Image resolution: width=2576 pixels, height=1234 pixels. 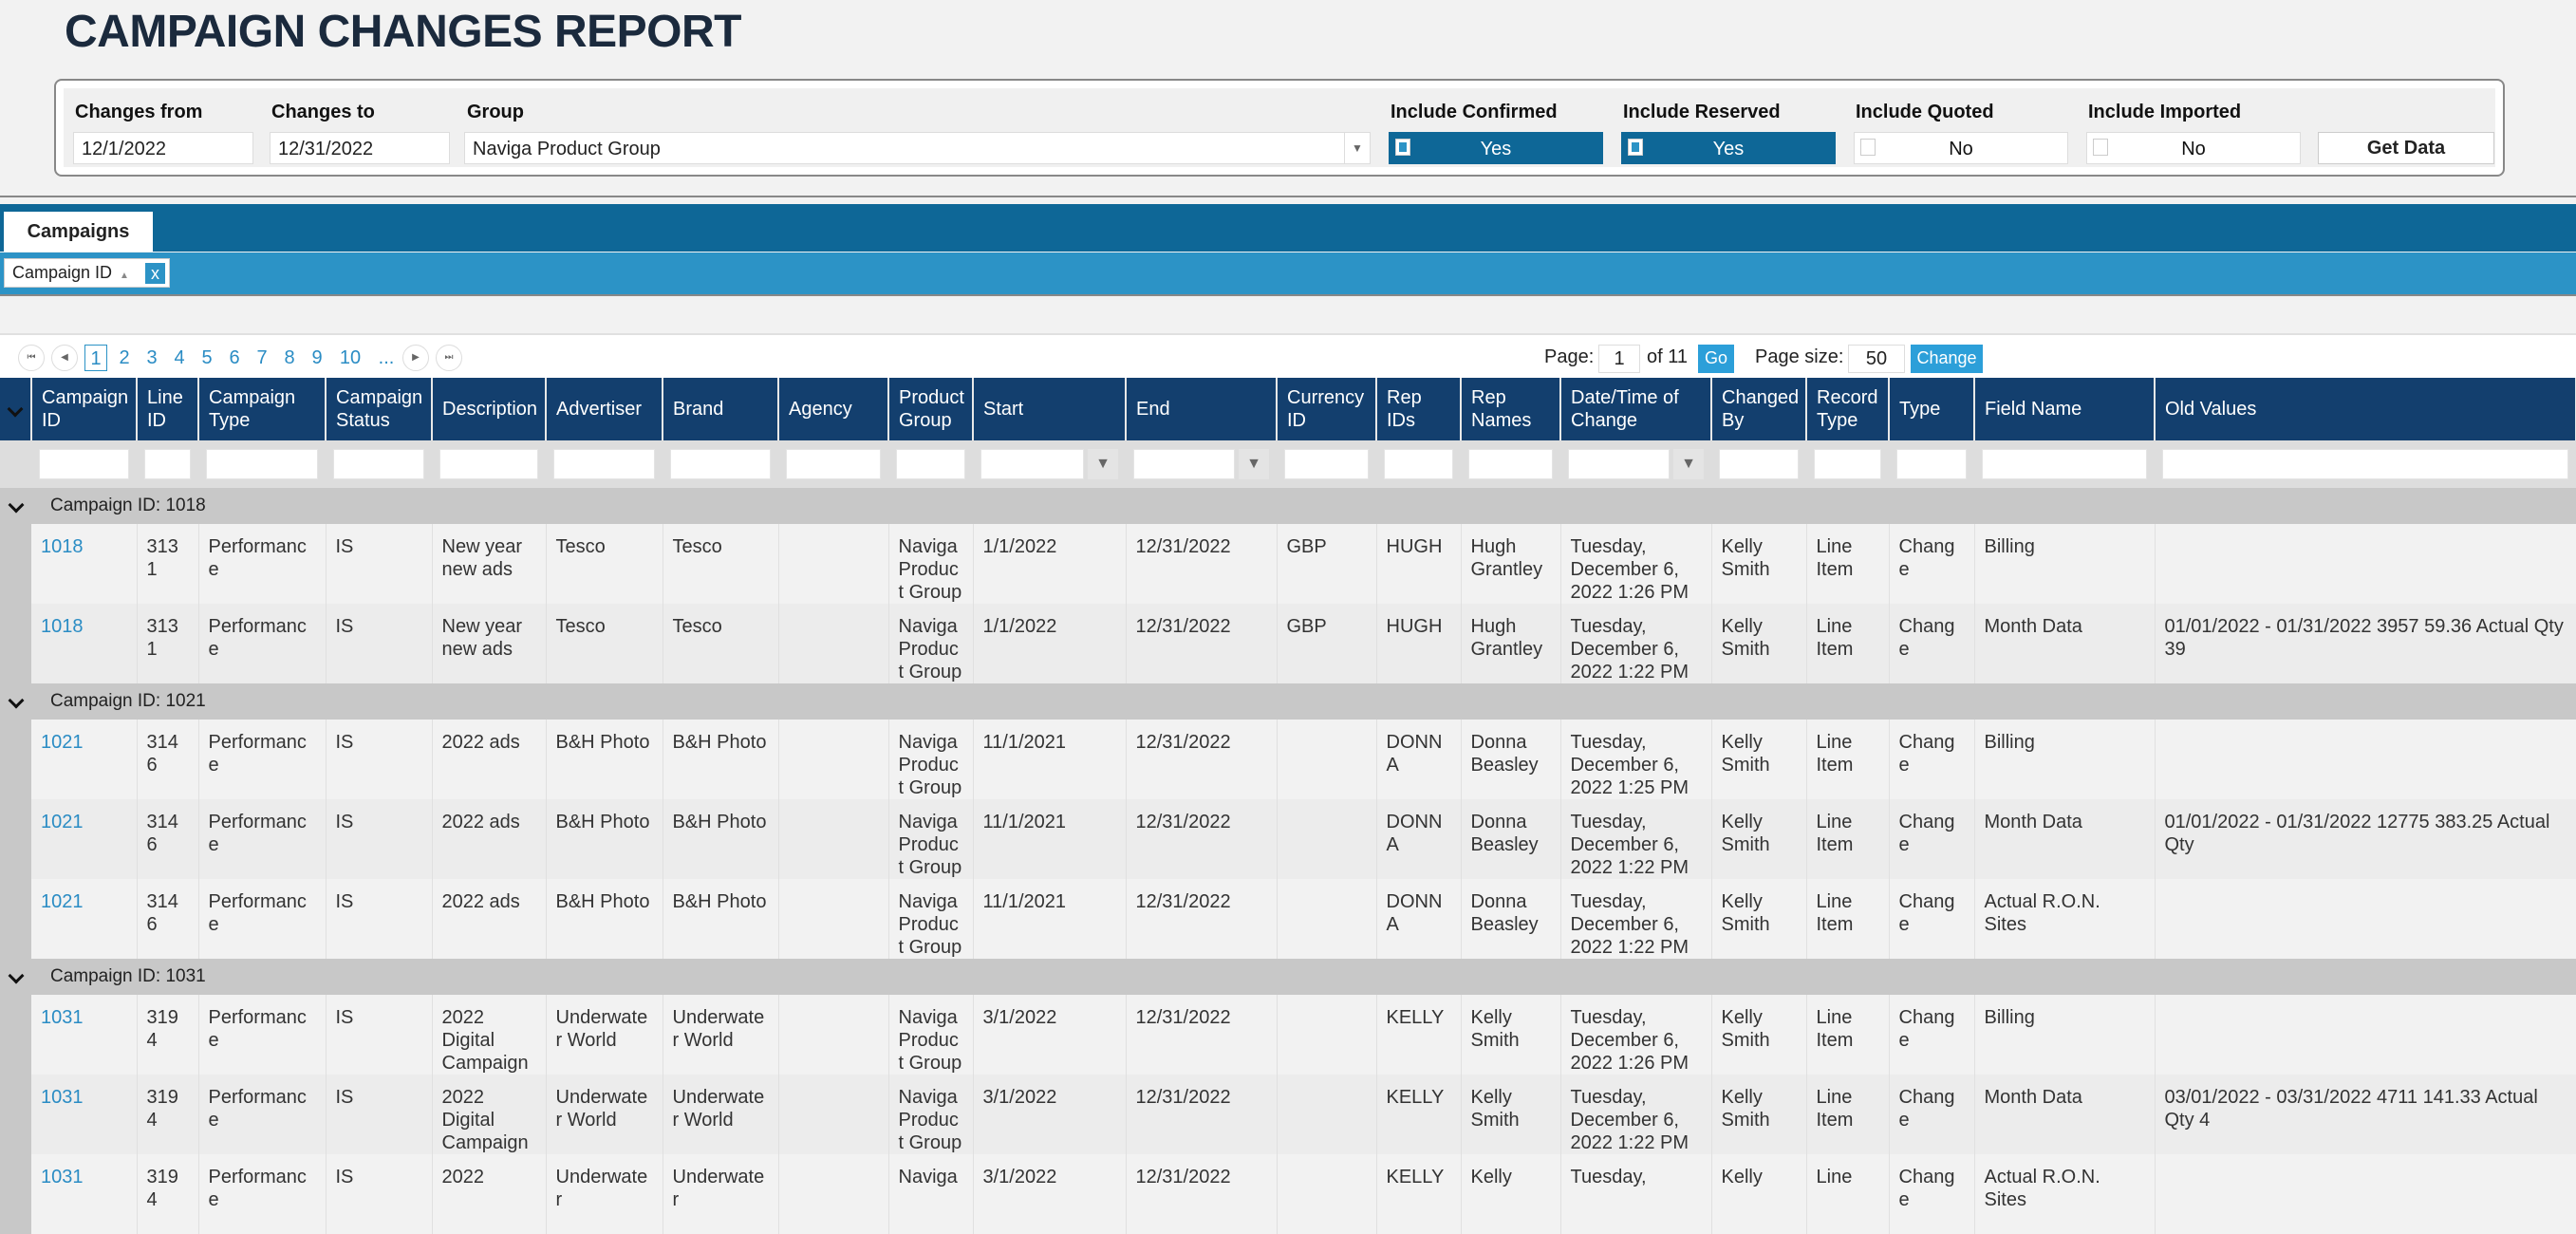 What do you see at coordinates (84, 464) in the screenshot?
I see `filter-input-campaign-id` at bounding box center [84, 464].